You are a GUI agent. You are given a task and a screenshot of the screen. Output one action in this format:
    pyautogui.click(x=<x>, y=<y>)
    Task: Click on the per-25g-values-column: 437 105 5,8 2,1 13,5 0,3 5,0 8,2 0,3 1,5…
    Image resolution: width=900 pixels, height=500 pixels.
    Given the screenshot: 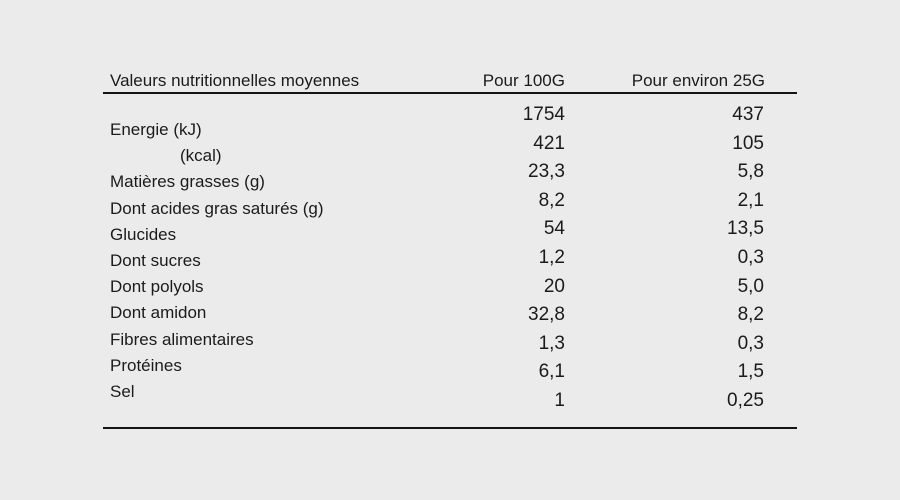 What is the action you would take?
    pyautogui.click(x=664, y=258)
    